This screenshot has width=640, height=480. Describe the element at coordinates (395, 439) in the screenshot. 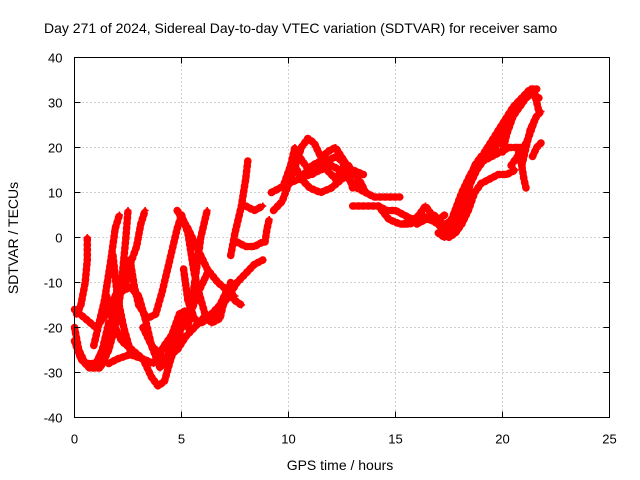

I see `x-tick-label: 15` at that location.